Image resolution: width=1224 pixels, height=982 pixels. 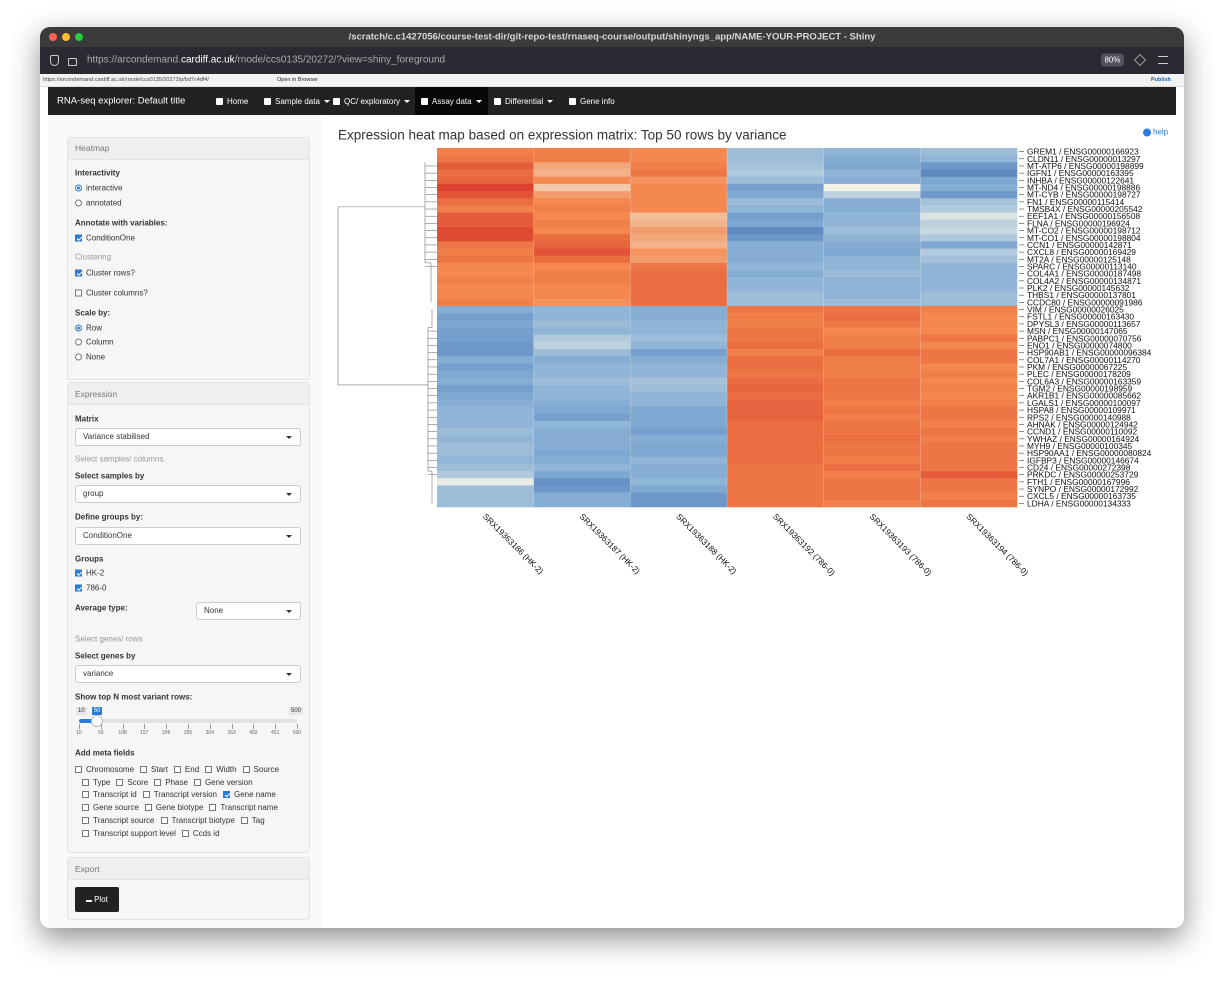 What do you see at coordinates (612, 80) in the screenshot?
I see `toolbar` at bounding box center [612, 80].